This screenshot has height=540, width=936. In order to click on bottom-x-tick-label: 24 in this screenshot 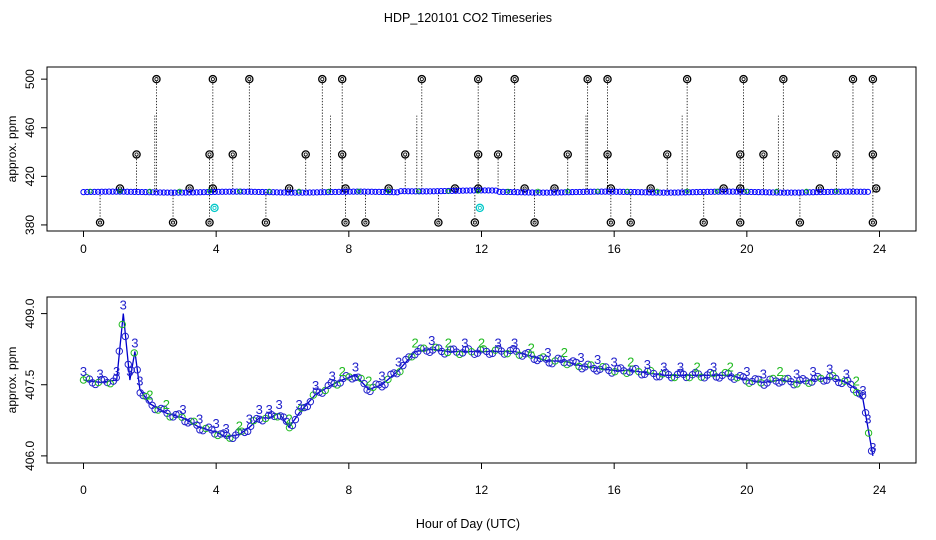, I will do `click(880, 490)`.